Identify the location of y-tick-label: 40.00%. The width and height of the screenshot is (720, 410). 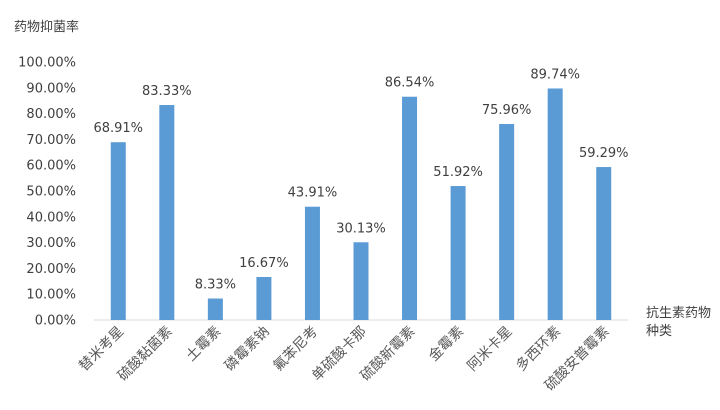
(51, 217).